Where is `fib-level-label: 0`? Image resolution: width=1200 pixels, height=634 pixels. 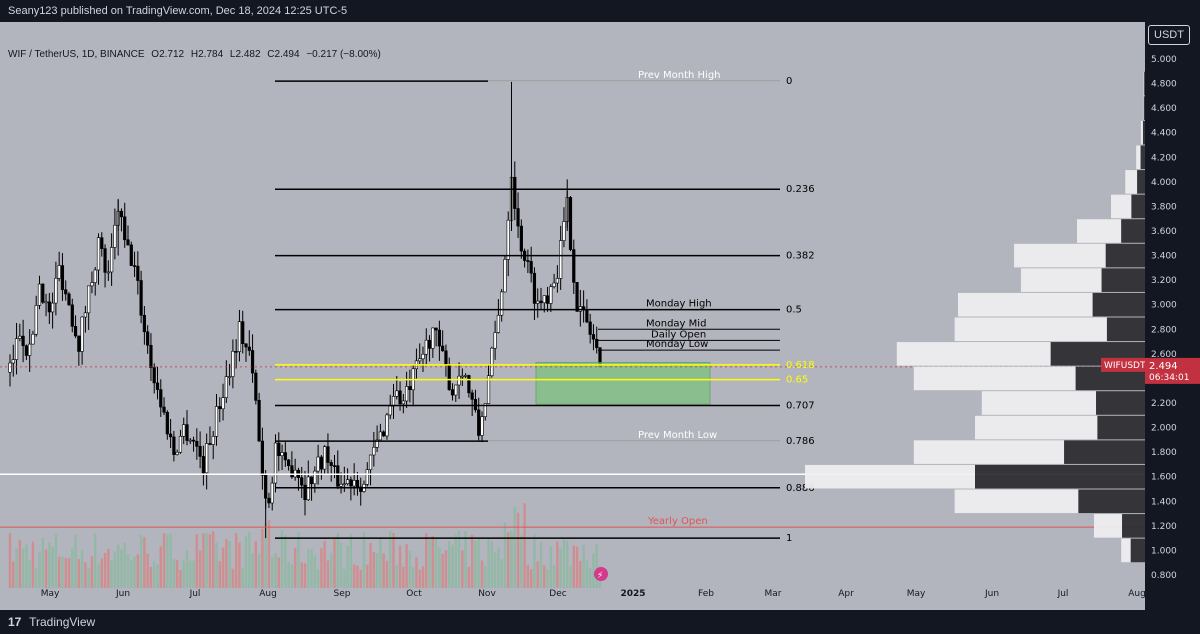
fib-level-label: 0 is located at coordinates (789, 81).